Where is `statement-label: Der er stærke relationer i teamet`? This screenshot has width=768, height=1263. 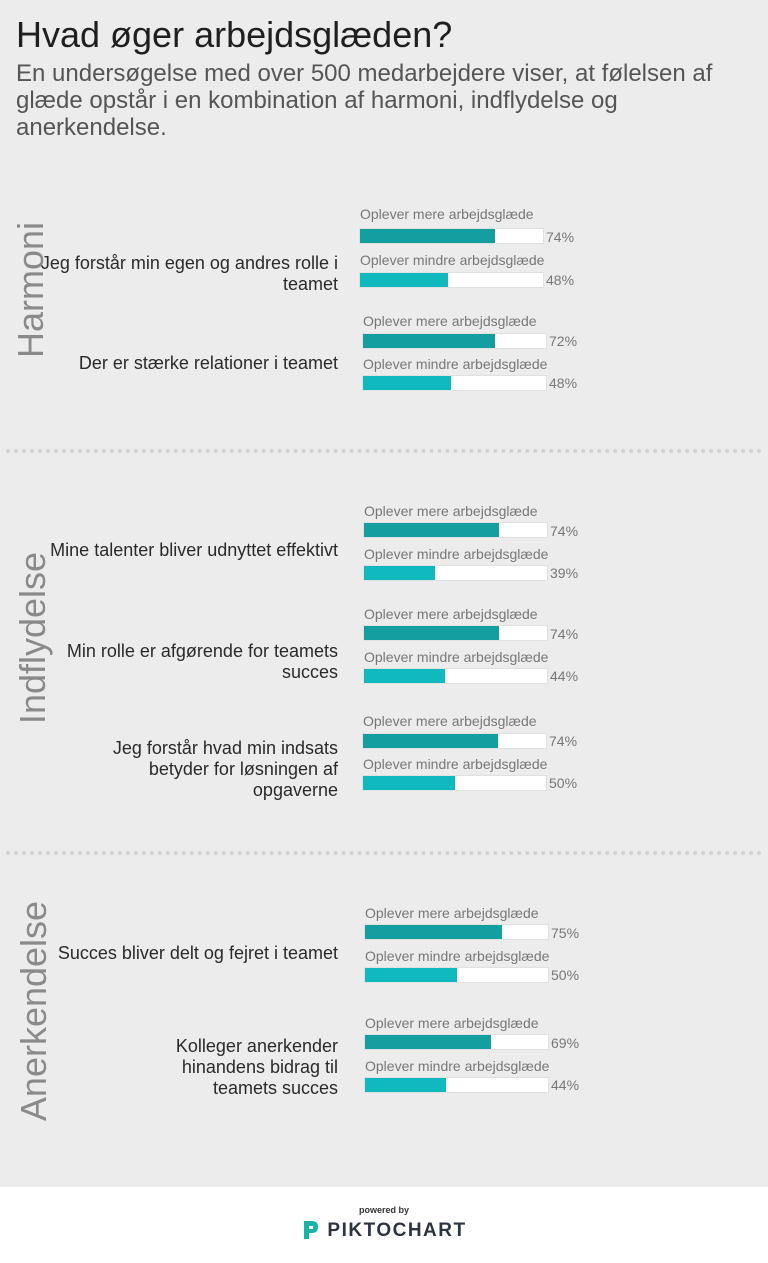
statement-label: Der er stærke relationer i teamet is located at coordinates (208, 363).